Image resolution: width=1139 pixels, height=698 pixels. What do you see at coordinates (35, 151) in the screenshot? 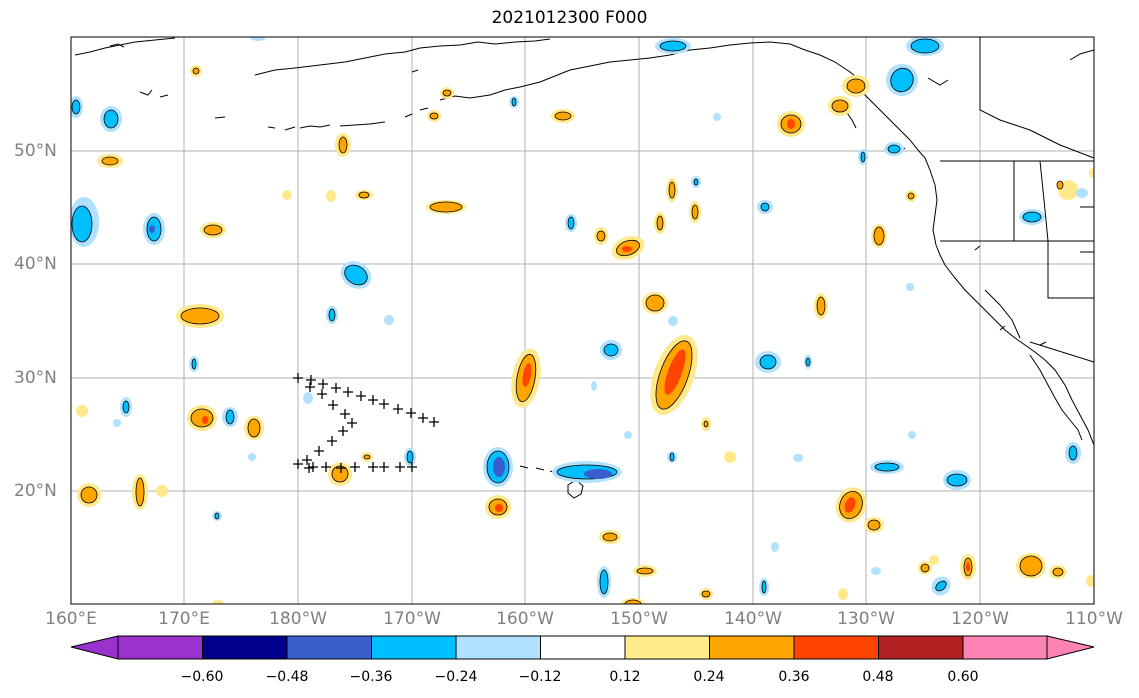
I see `lat-label-50n: 50°N` at bounding box center [35, 151].